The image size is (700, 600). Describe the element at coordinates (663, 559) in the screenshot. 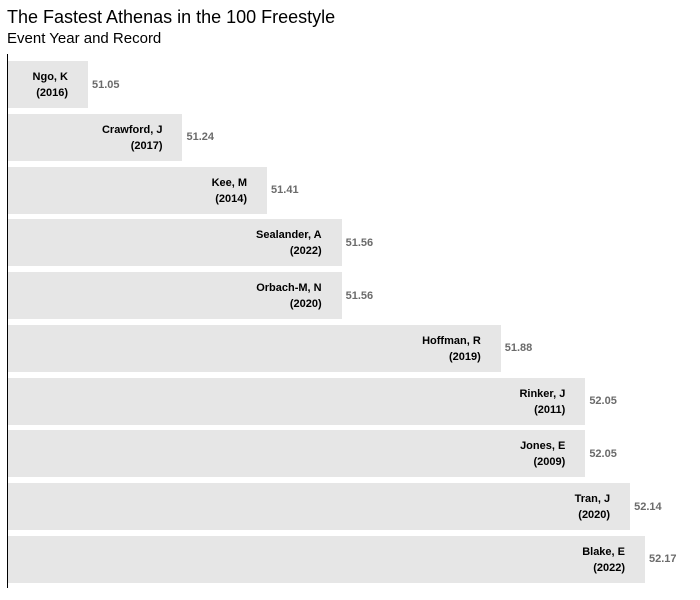

I see `value-label: 52.17` at that location.